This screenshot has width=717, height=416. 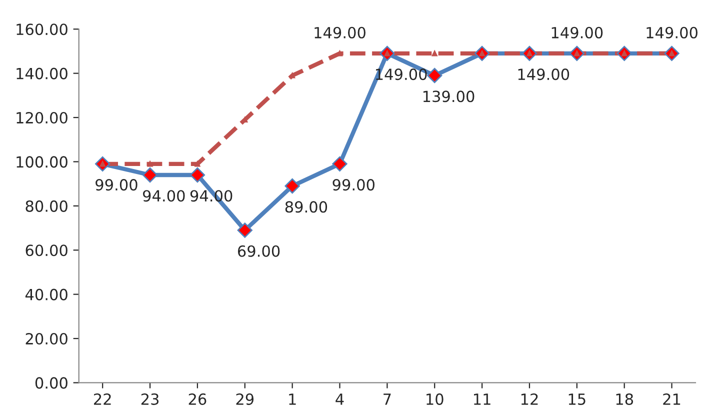 What do you see at coordinates (482, 399) in the screenshot?
I see `x-tick-label: 11` at bounding box center [482, 399].